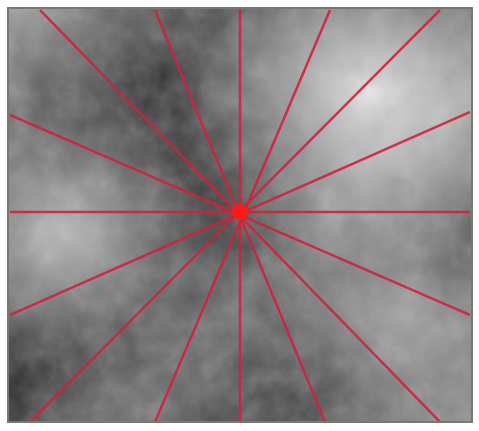  What do you see at coordinates (240, 212) in the screenshot?
I see `center-point` at bounding box center [240, 212].